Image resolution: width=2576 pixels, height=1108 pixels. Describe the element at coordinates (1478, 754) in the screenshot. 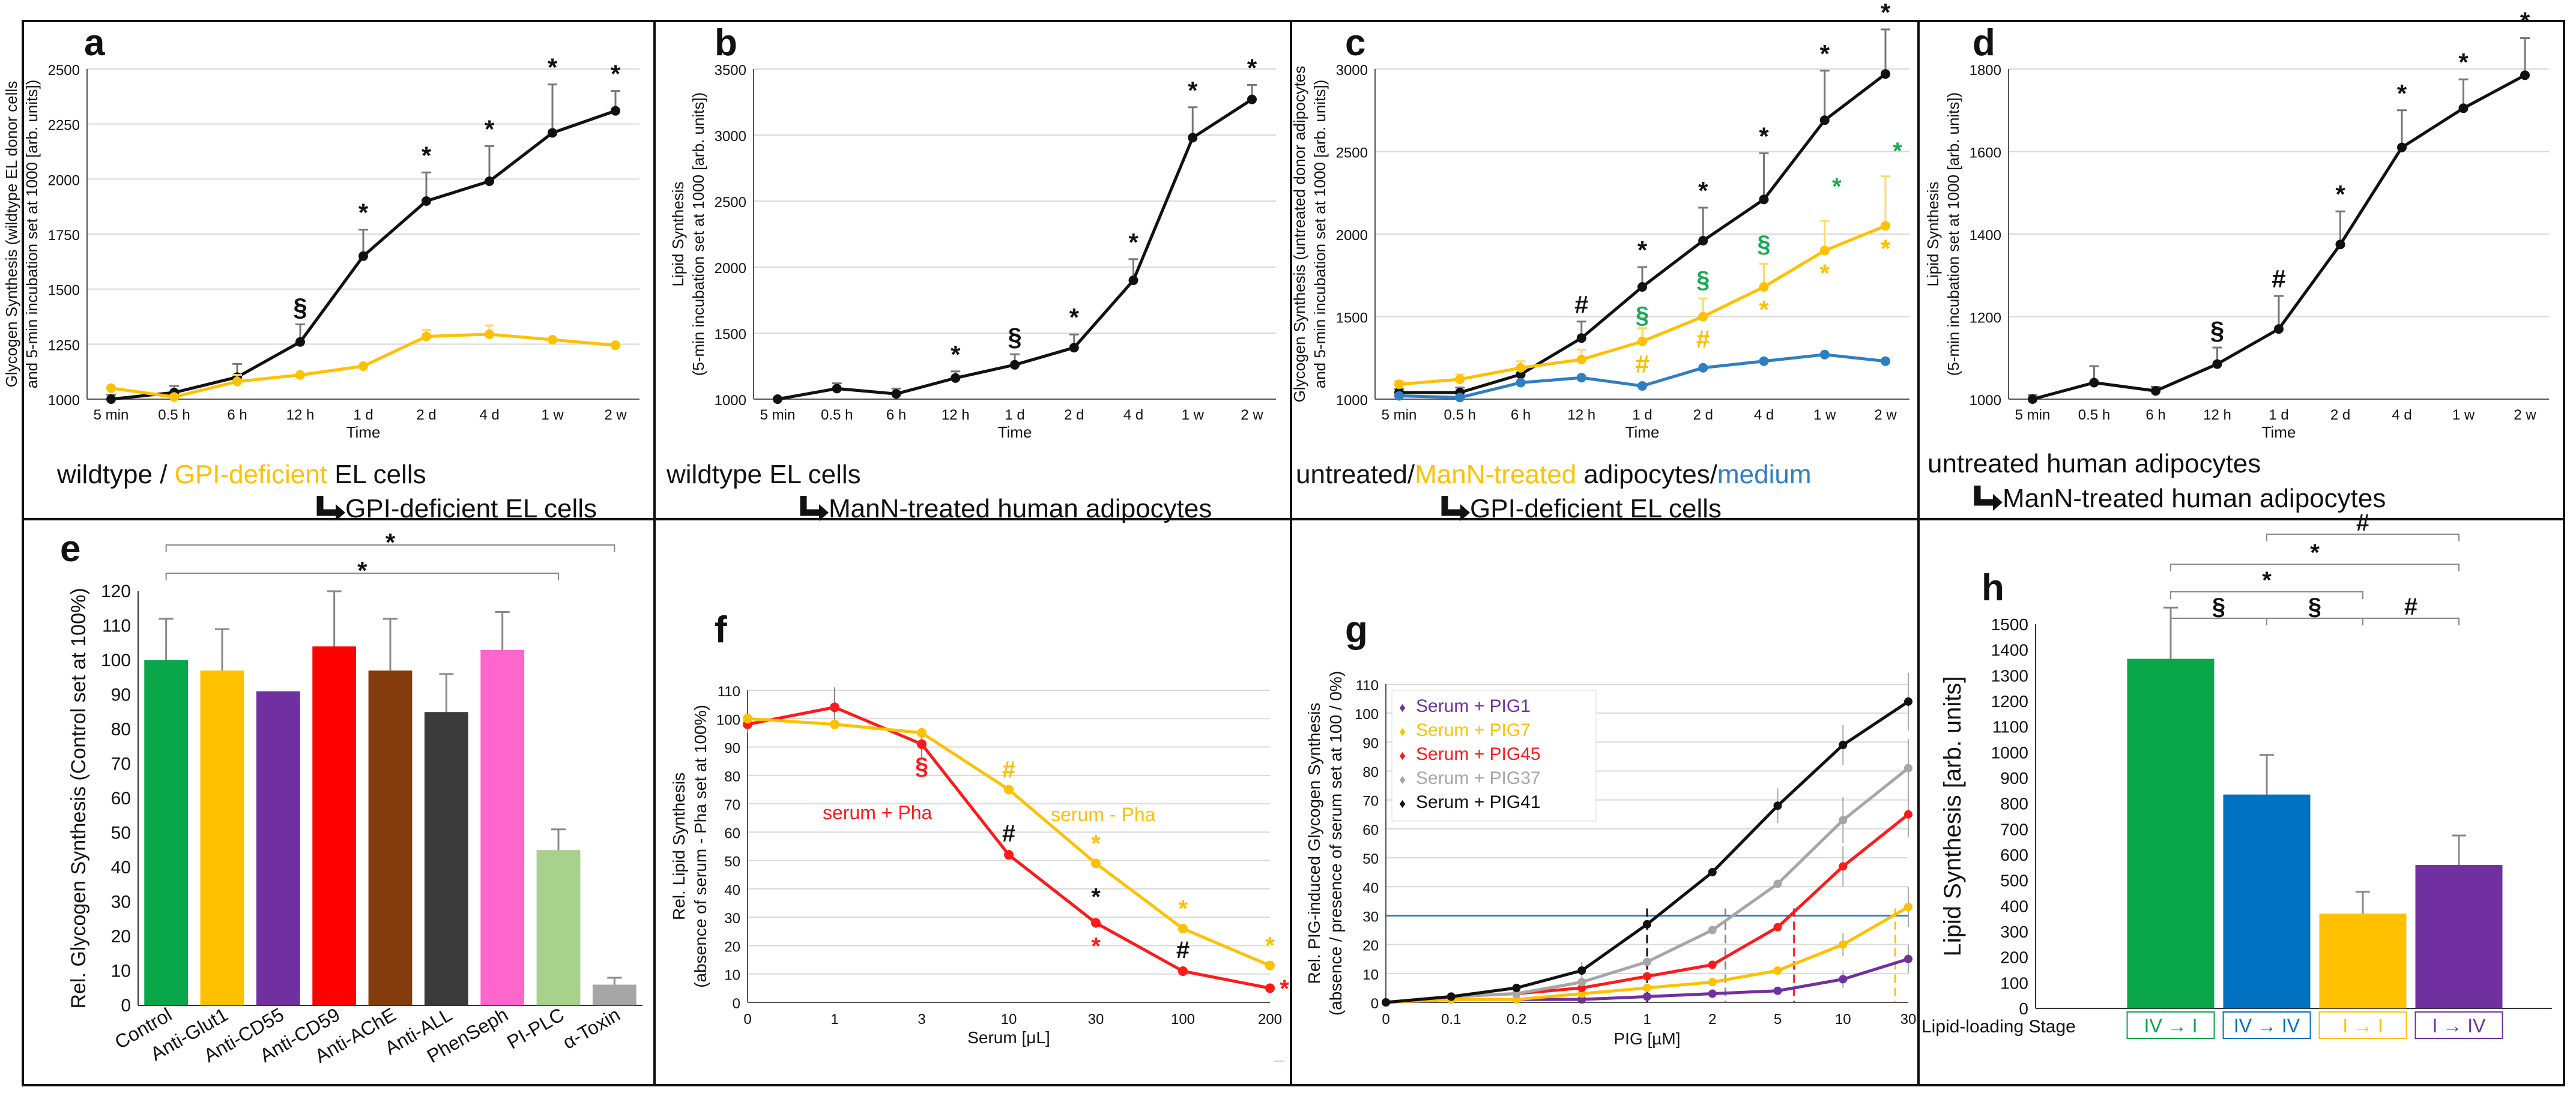

I see `legend-entry: Serum + PIG45` at that location.